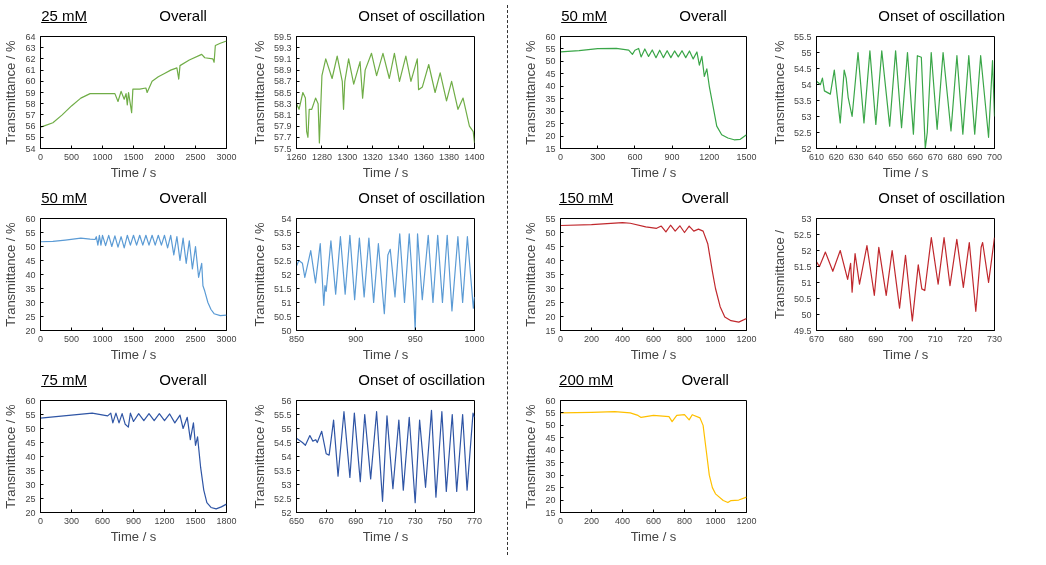 This screenshot has width=1046, height=565. What do you see at coordinates (282, 58) in the screenshot?
I see `y-tick-label: 59.1` at bounding box center [282, 58].